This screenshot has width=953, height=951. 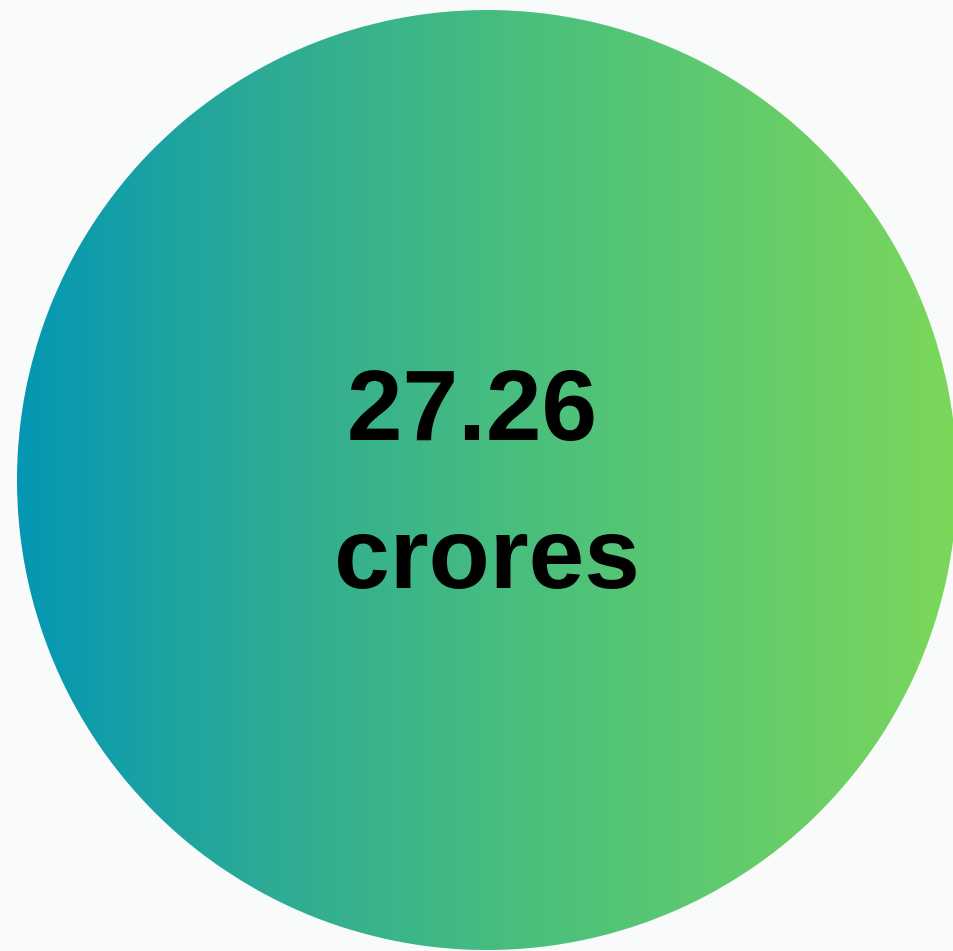 What do you see at coordinates (472, 406) in the screenshot?
I see `stat-value: 27.26` at bounding box center [472, 406].